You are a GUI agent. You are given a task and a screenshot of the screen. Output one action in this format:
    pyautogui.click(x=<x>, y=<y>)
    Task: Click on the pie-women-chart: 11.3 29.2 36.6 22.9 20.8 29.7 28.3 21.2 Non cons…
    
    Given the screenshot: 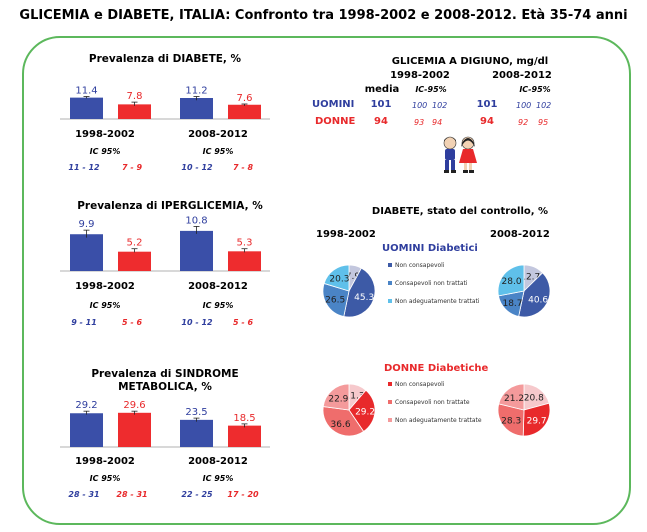 What is the action you would take?
    pyautogui.click(x=436, y=409)
    